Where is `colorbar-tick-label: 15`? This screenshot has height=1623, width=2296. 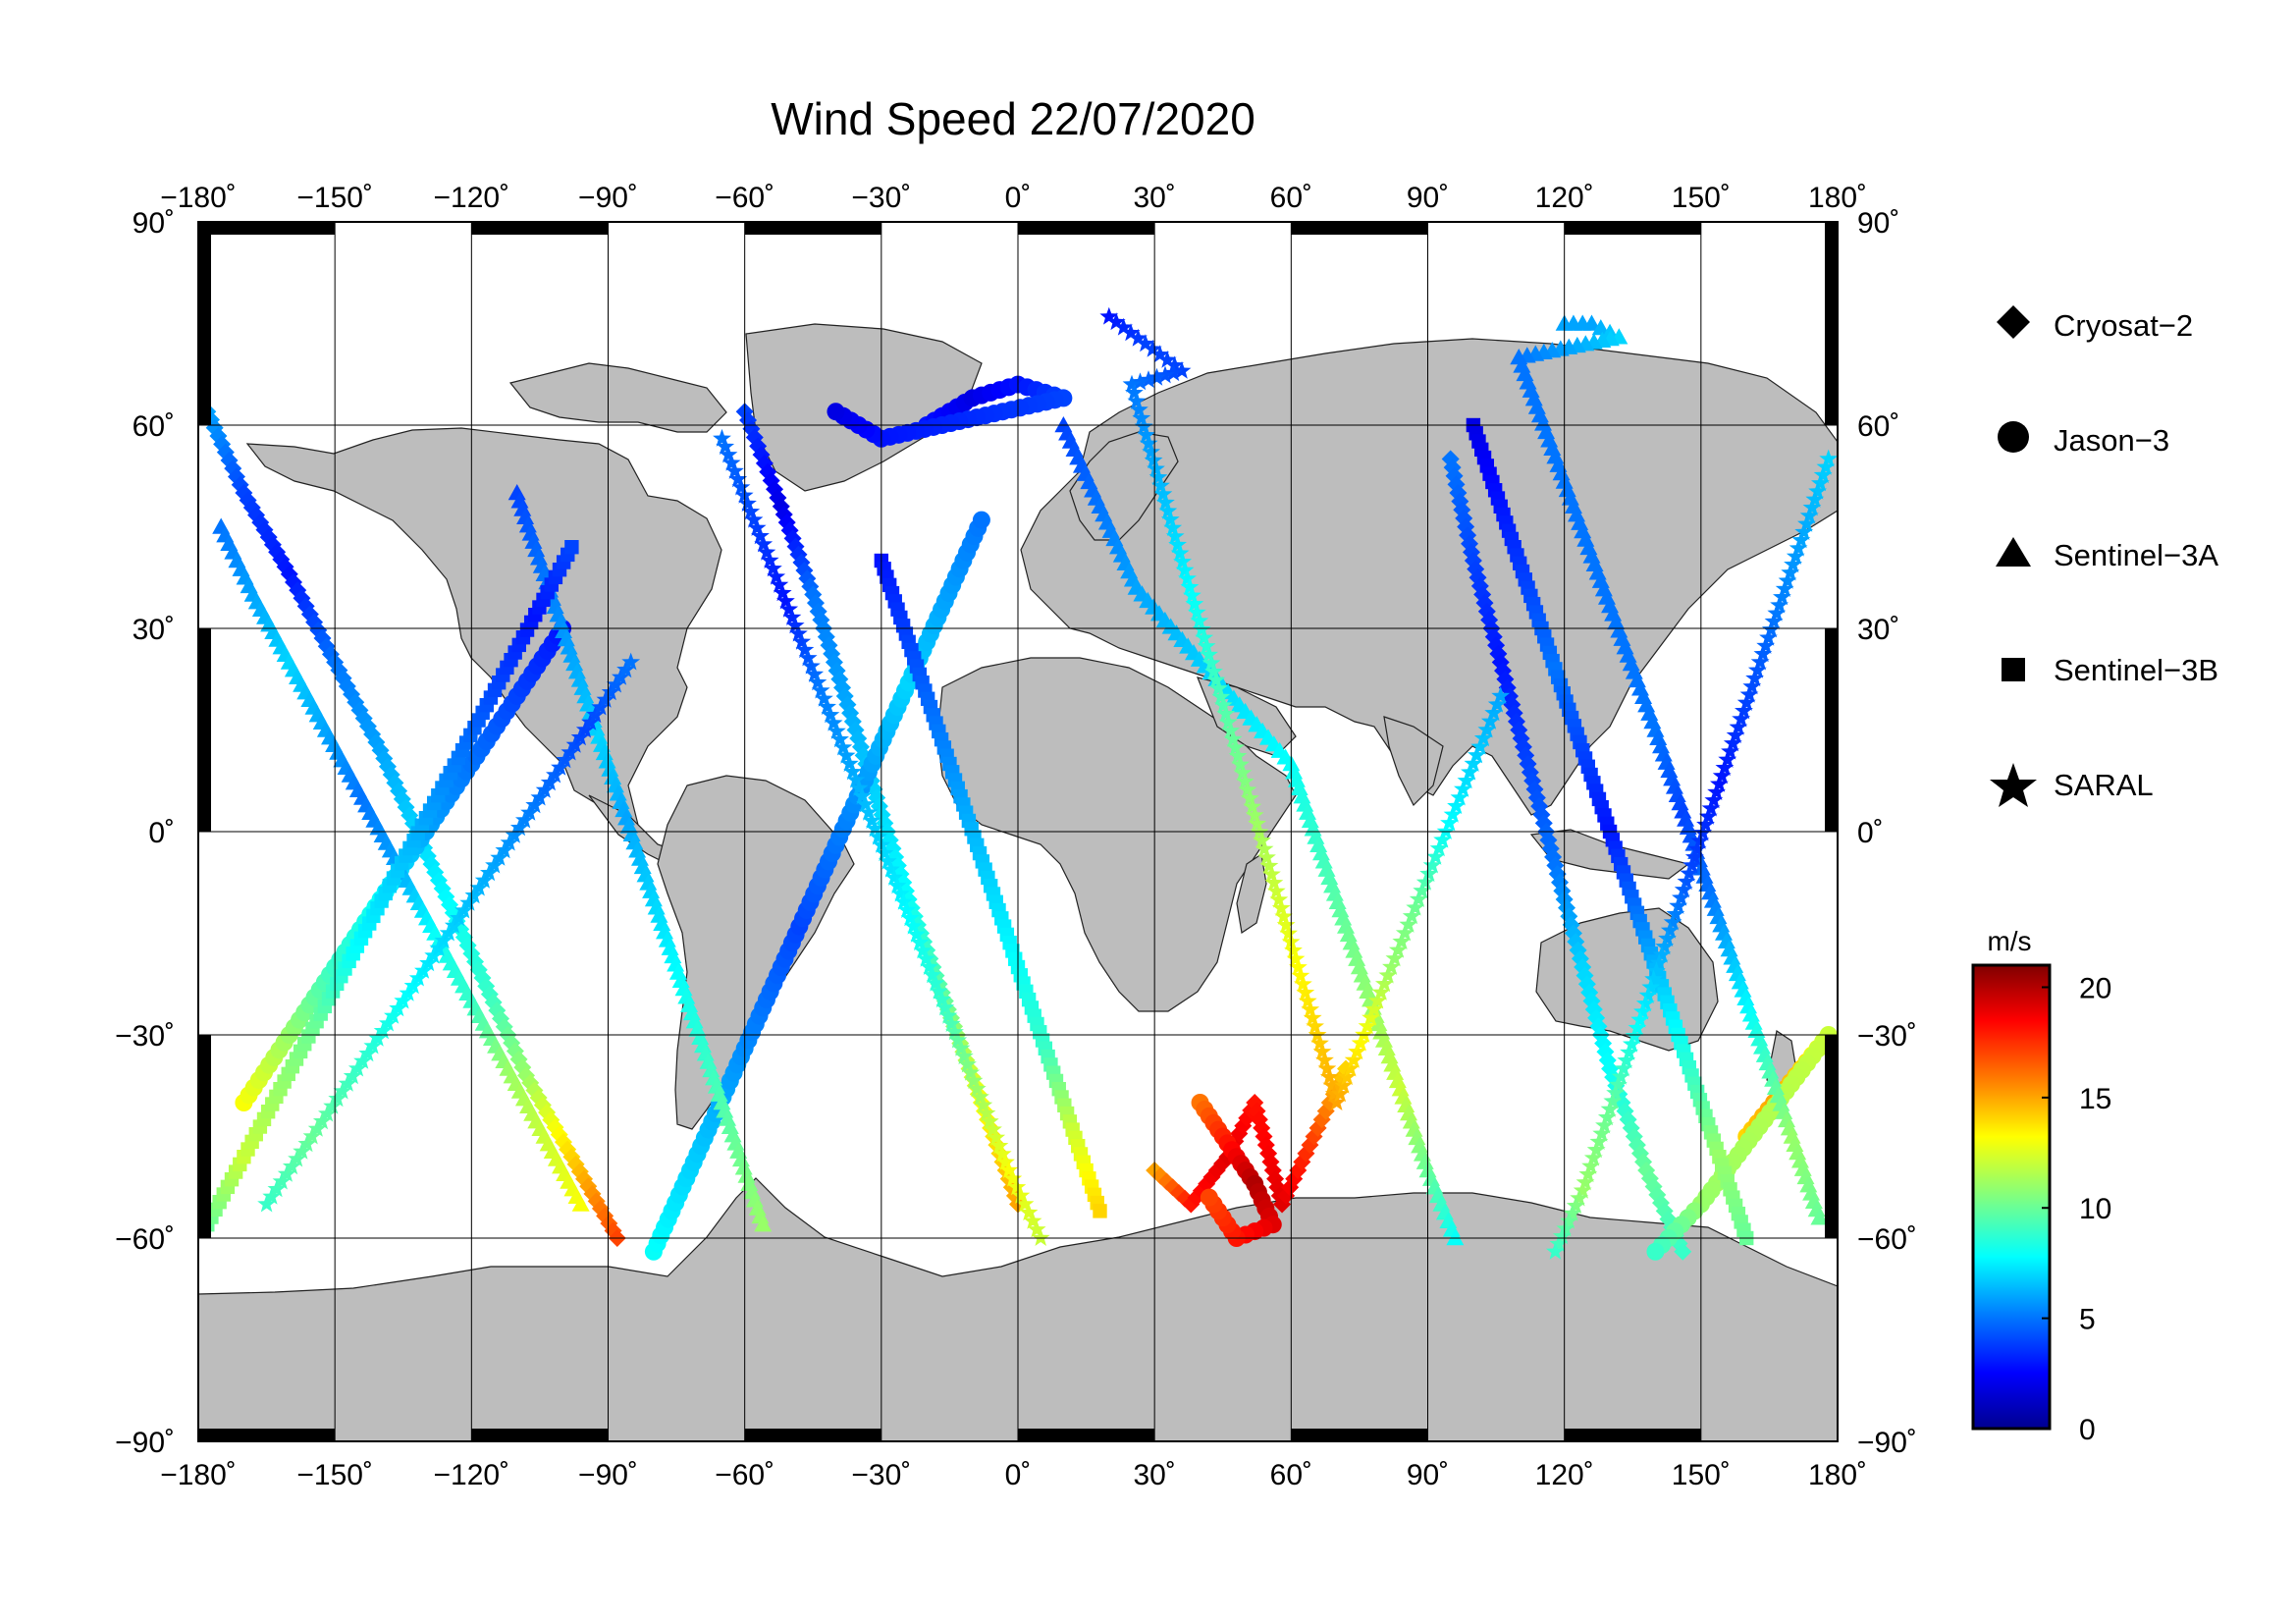
colorbar-tick-label: 15 is located at coordinates (2095, 1099).